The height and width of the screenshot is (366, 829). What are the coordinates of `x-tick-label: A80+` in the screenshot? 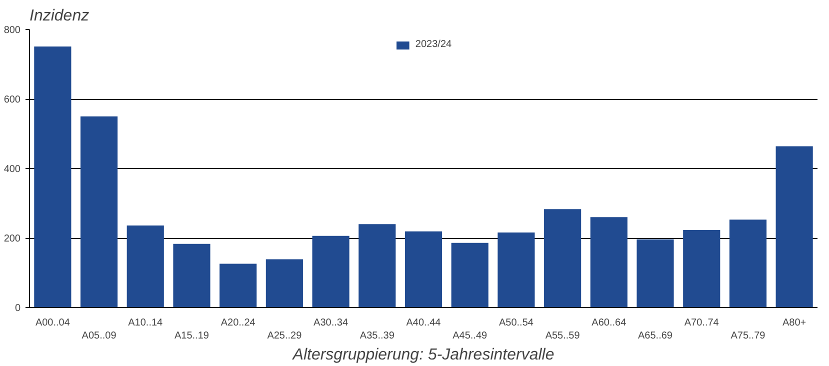 It's located at (794, 323).